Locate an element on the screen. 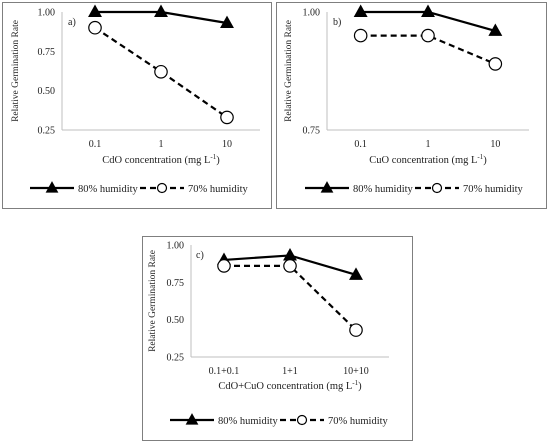 The height and width of the screenshot is (447, 550). x-axis-label: CdO concentration (mg L-1) is located at coordinates (161, 159).